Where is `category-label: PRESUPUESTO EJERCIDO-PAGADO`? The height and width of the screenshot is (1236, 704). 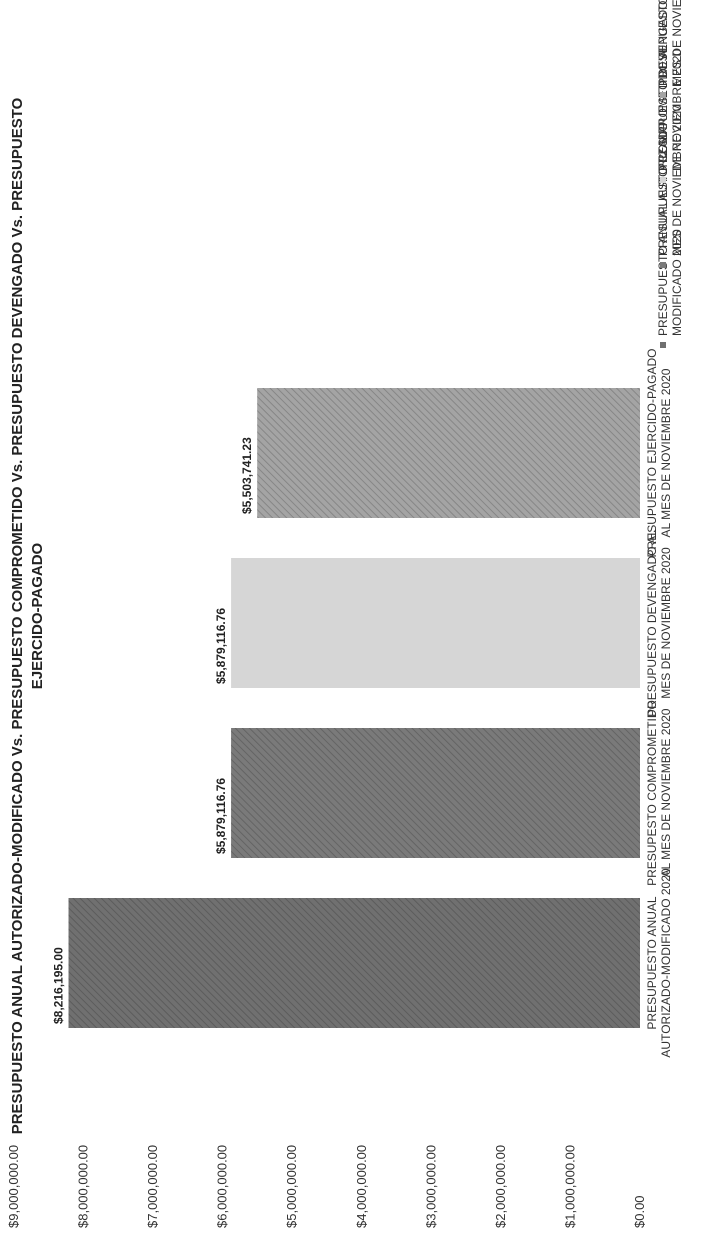 category-label: PRESUPUESTO EJERCIDO-PAGADO is located at coordinates (652, 453).